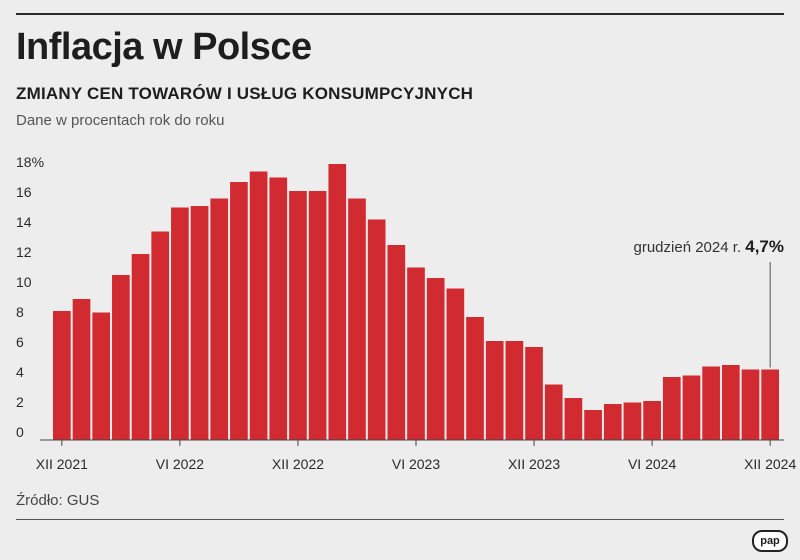  What do you see at coordinates (24, 282) in the screenshot?
I see `y-tick-label: 10` at bounding box center [24, 282].